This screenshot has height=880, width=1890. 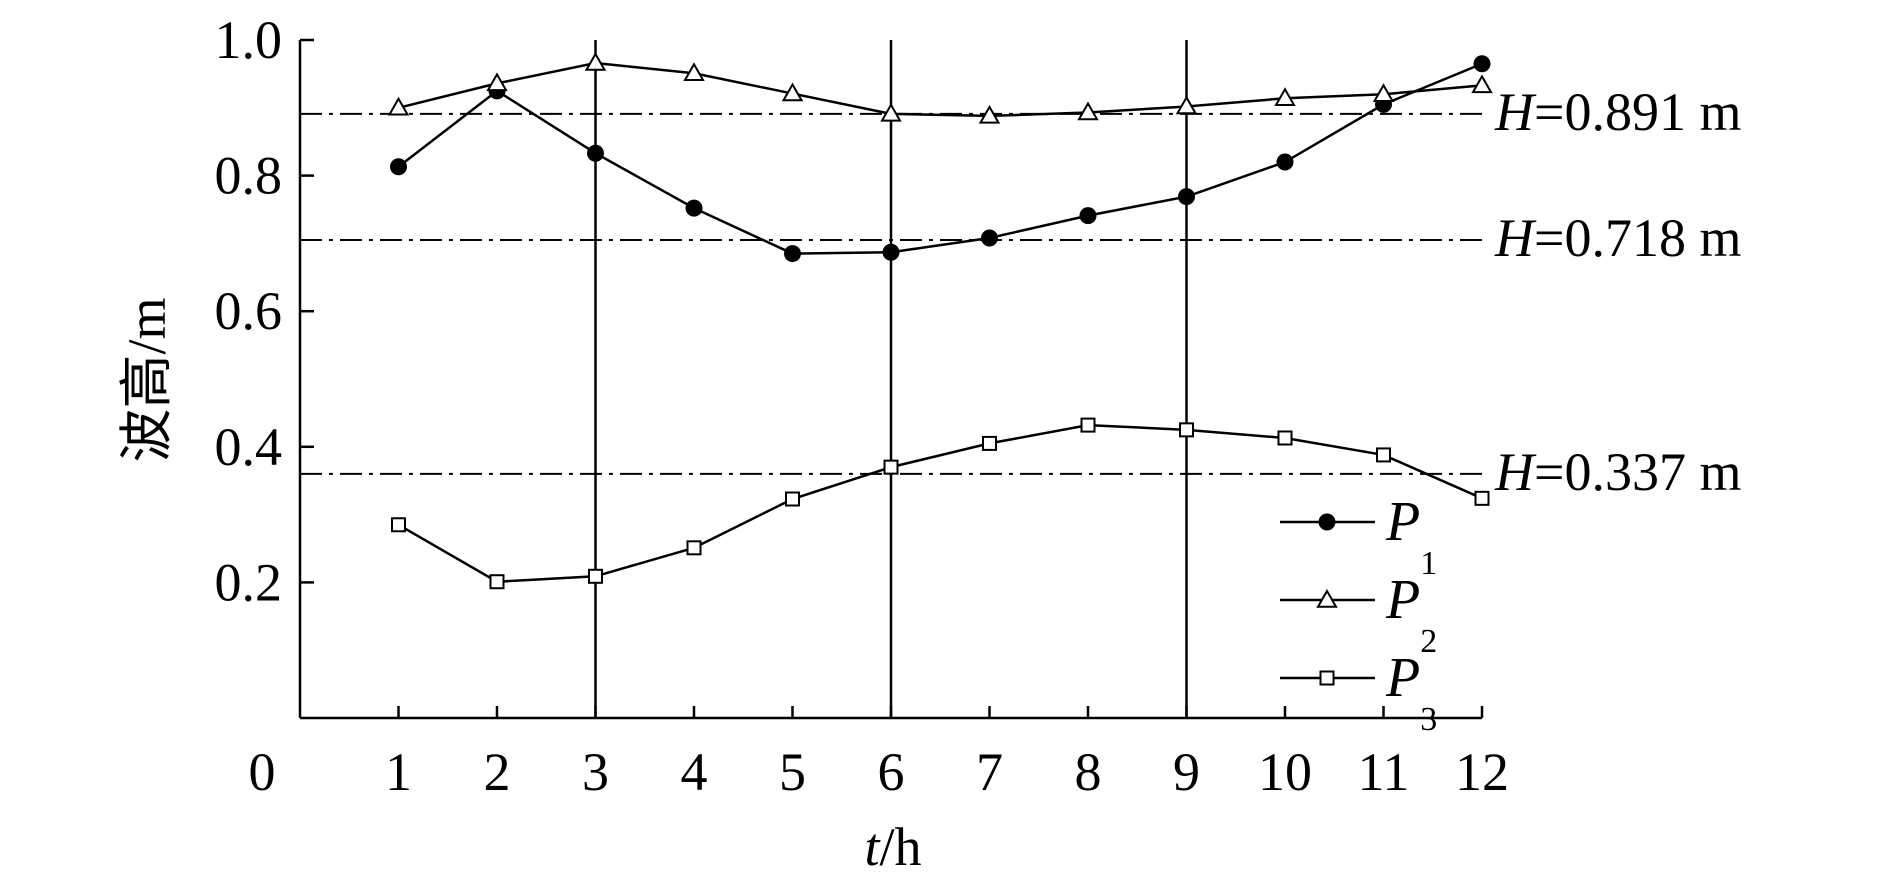 What do you see at coordinates (892, 847) in the screenshot?
I see `x-axis-label: t/h` at bounding box center [892, 847].